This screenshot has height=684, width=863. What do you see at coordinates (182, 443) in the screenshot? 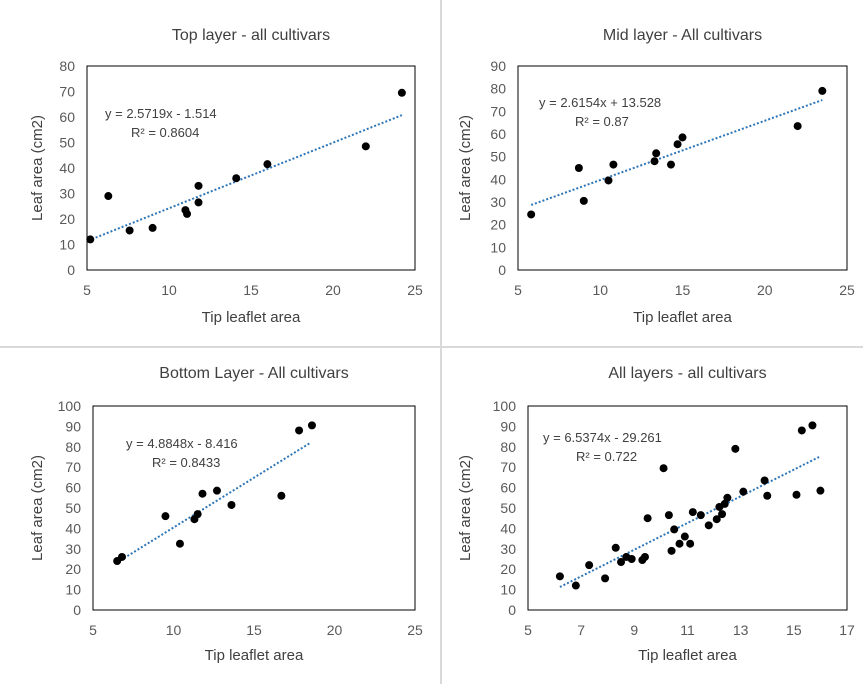
I see `trendline-equation: y = 4.8848x - 8.416` at bounding box center [182, 443].